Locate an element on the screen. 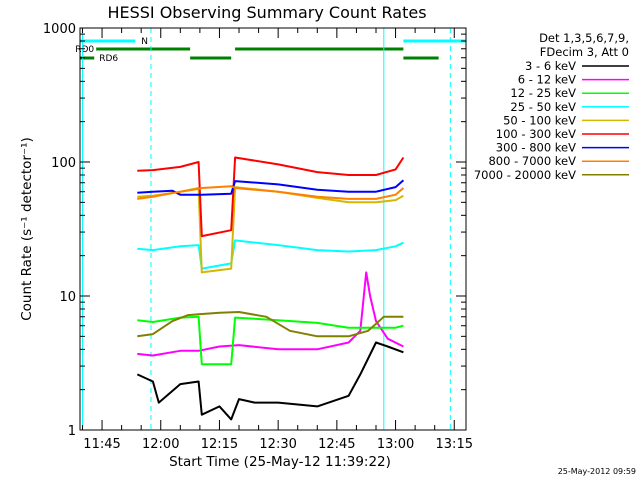 This screenshot has height=480, width=640. state-bar-layer: N RD0 RD6 is located at coordinates (270, 50).